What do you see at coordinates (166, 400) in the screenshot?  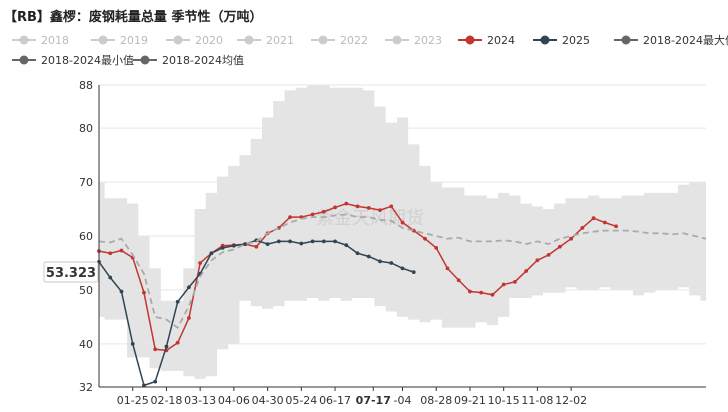 I see `x-tick-label: 02-18` at bounding box center [166, 400].